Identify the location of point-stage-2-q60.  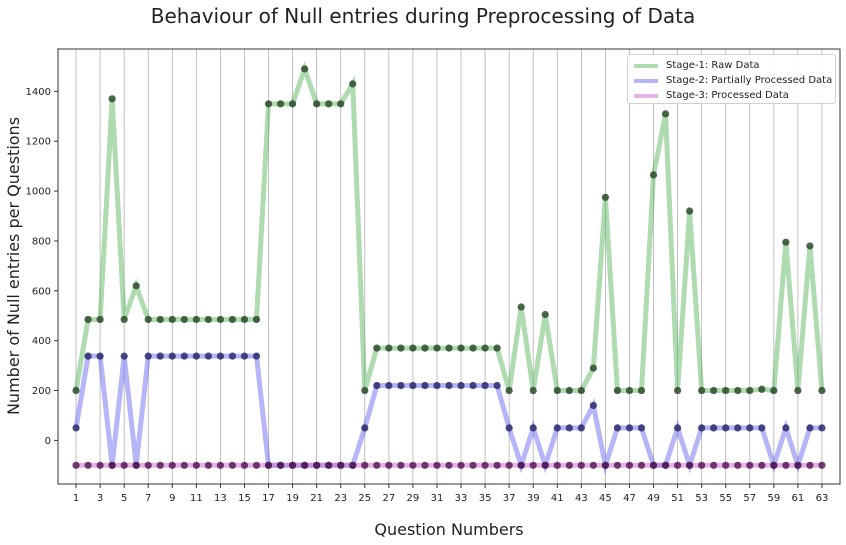
(786, 428).